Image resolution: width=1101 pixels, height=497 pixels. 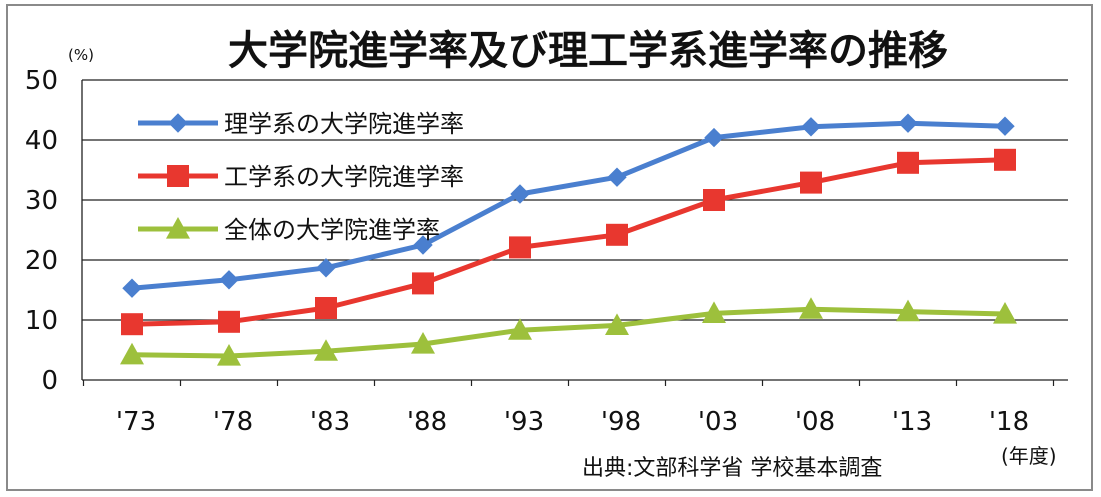 What do you see at coordinates (81, 55) in the screenshot?
I see `y-axis-unit-label: (%)` at bounding box center [81, 55].